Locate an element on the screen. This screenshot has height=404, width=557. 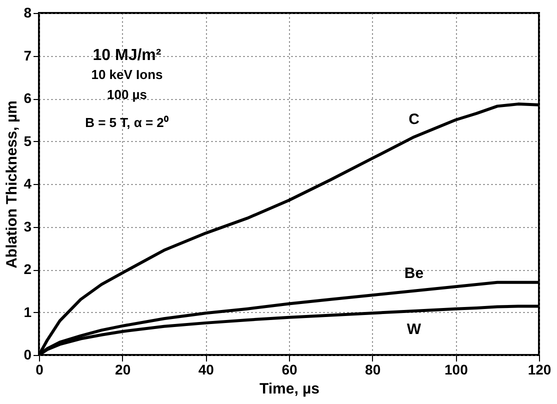
x-tick-label: 40 is located at coordinates (206, 370).